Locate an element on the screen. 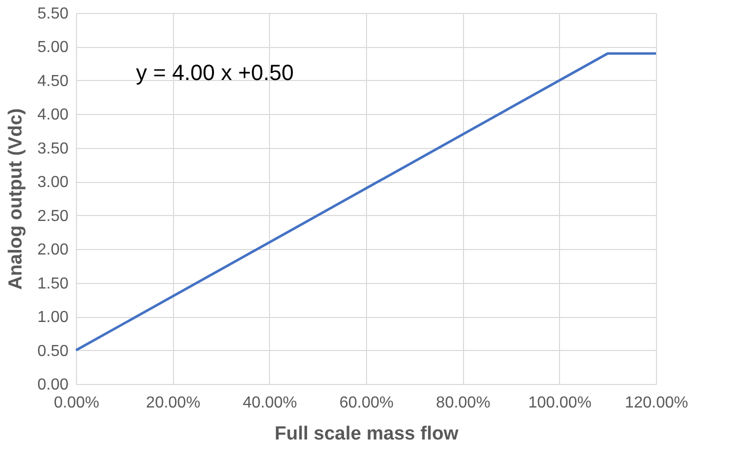  x-tick-label: 40.00% is located at coordinates (269, 403).